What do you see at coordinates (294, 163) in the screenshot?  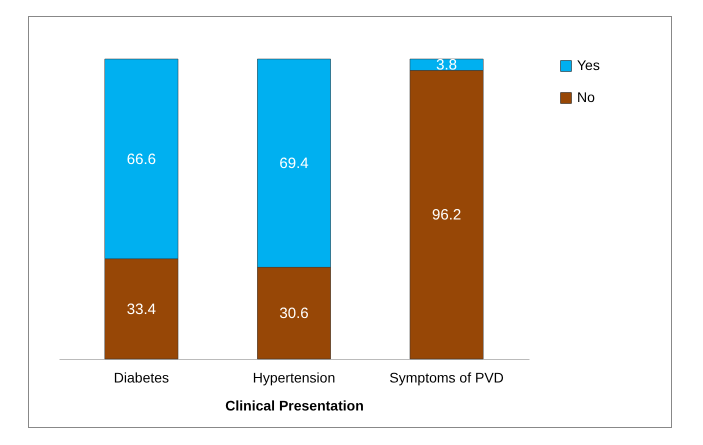 I see `data-label: 69.4` at bounding box center [294, 163].